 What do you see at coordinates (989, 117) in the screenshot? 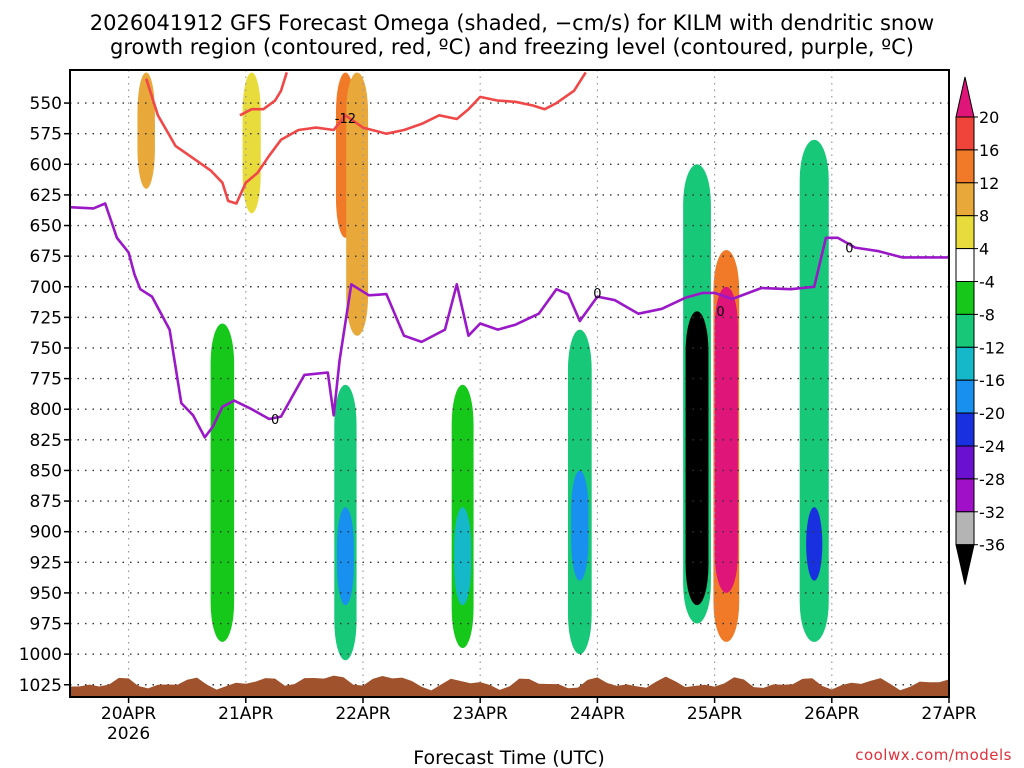
I see `colorbar-label-0: 20` at bounding box center [989, 117].